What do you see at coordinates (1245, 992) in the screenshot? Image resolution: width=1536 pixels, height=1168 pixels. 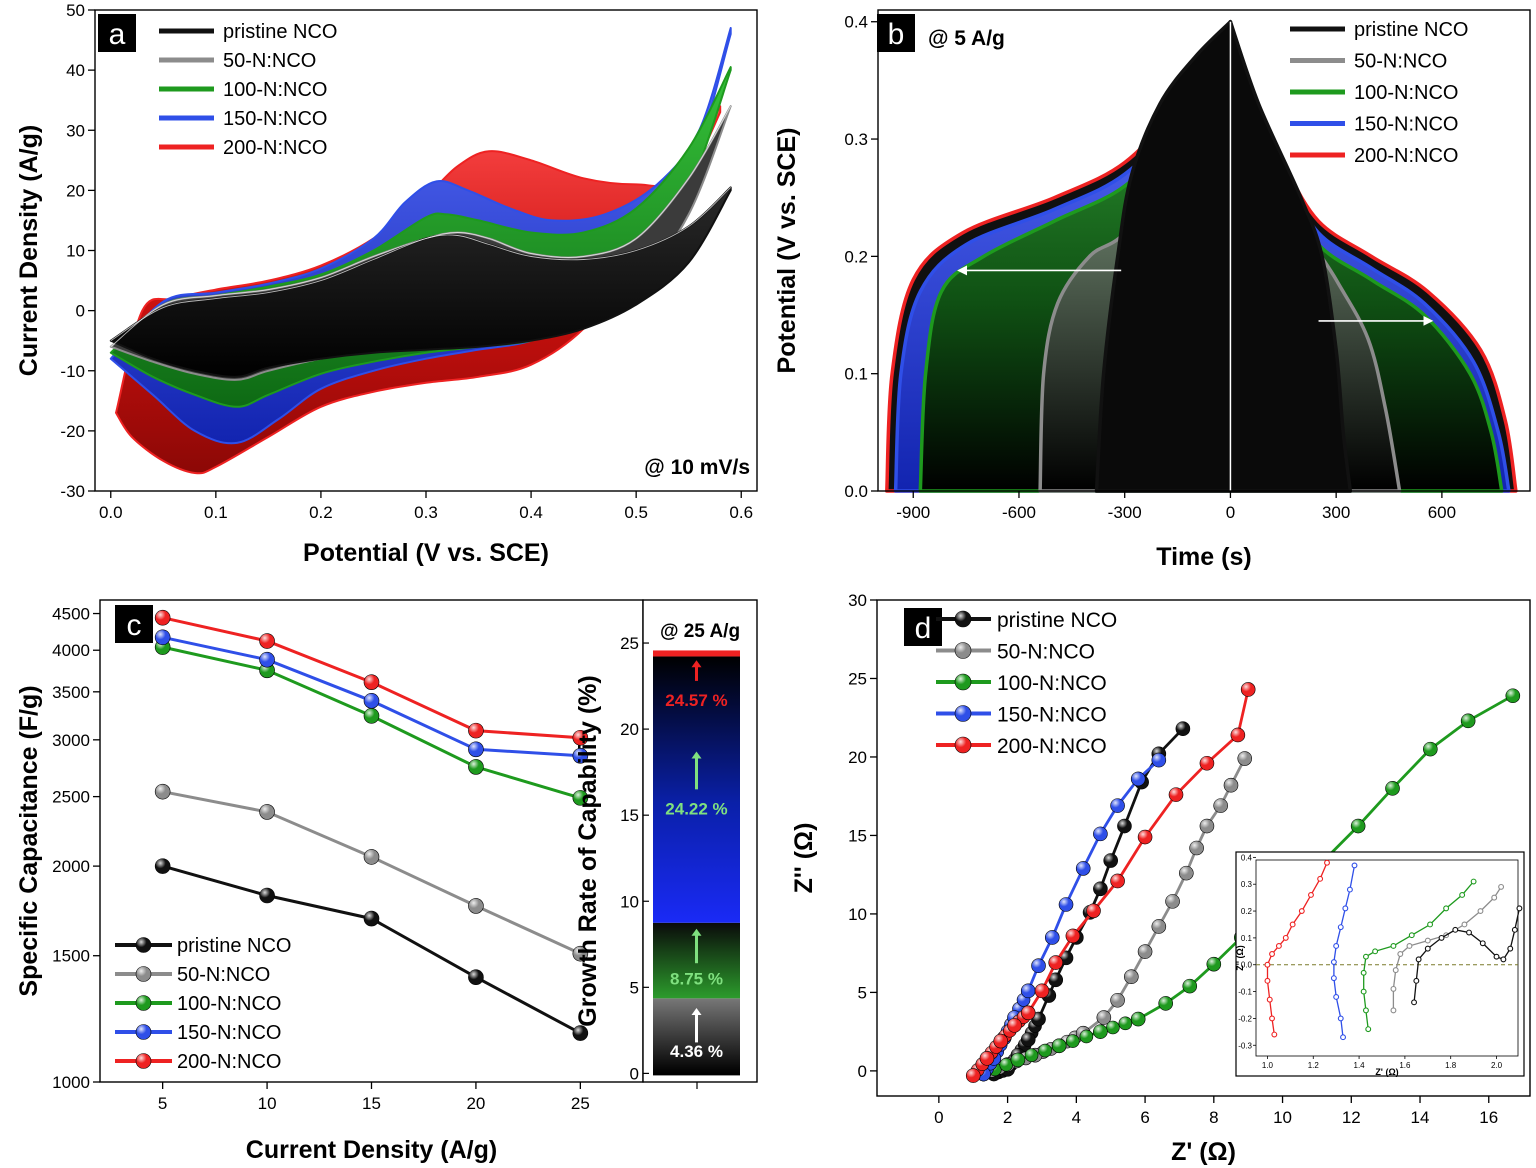 I see `inset-y-tick-label: -0.1` at bounding box center [1245, 992].